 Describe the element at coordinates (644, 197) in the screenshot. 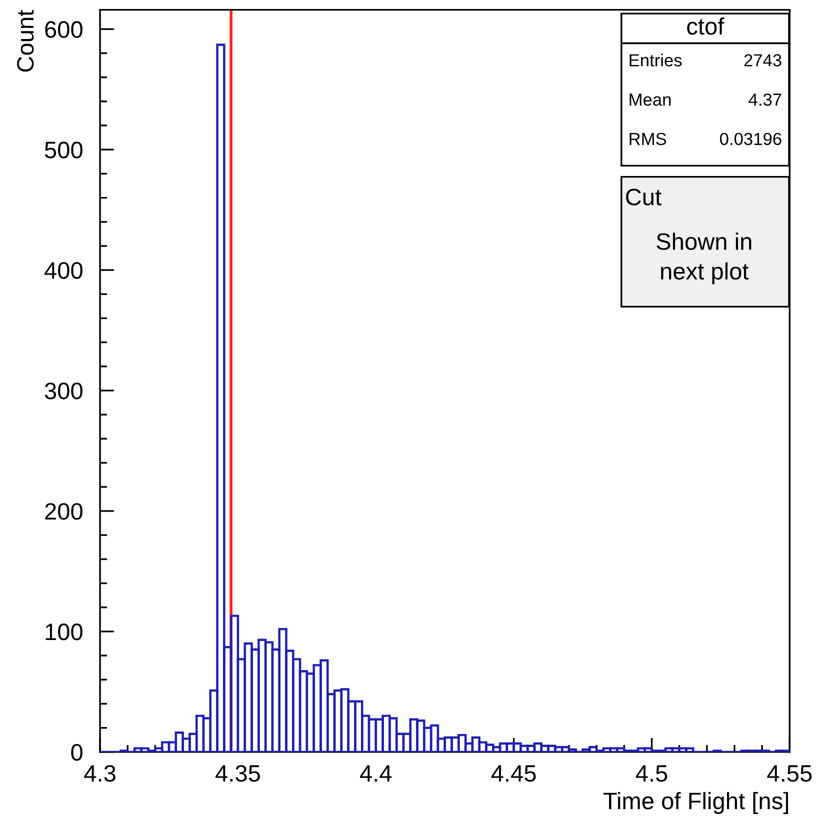

I see `annotation: Cut` at that location.